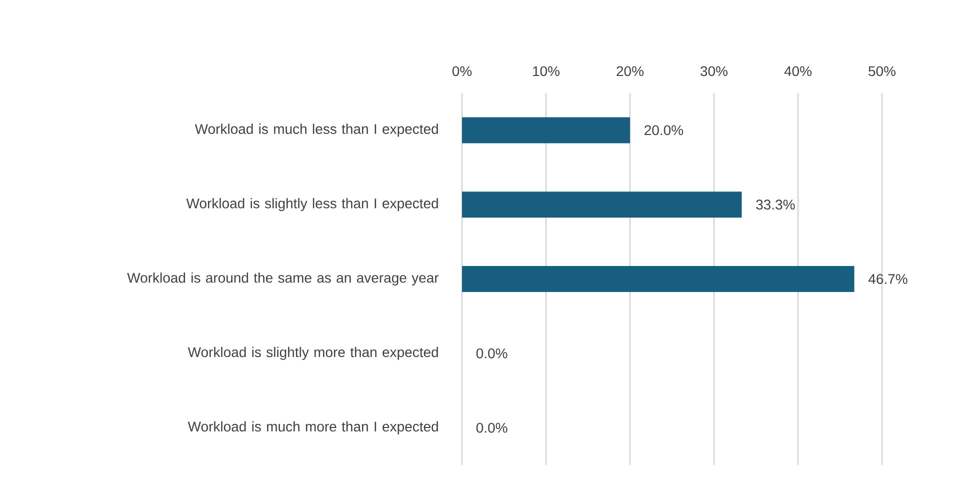  What do you see at coordinates (798, 71) in the screenshot?
I see `x-tick-label: 40%` at bounding box center [798, 71].